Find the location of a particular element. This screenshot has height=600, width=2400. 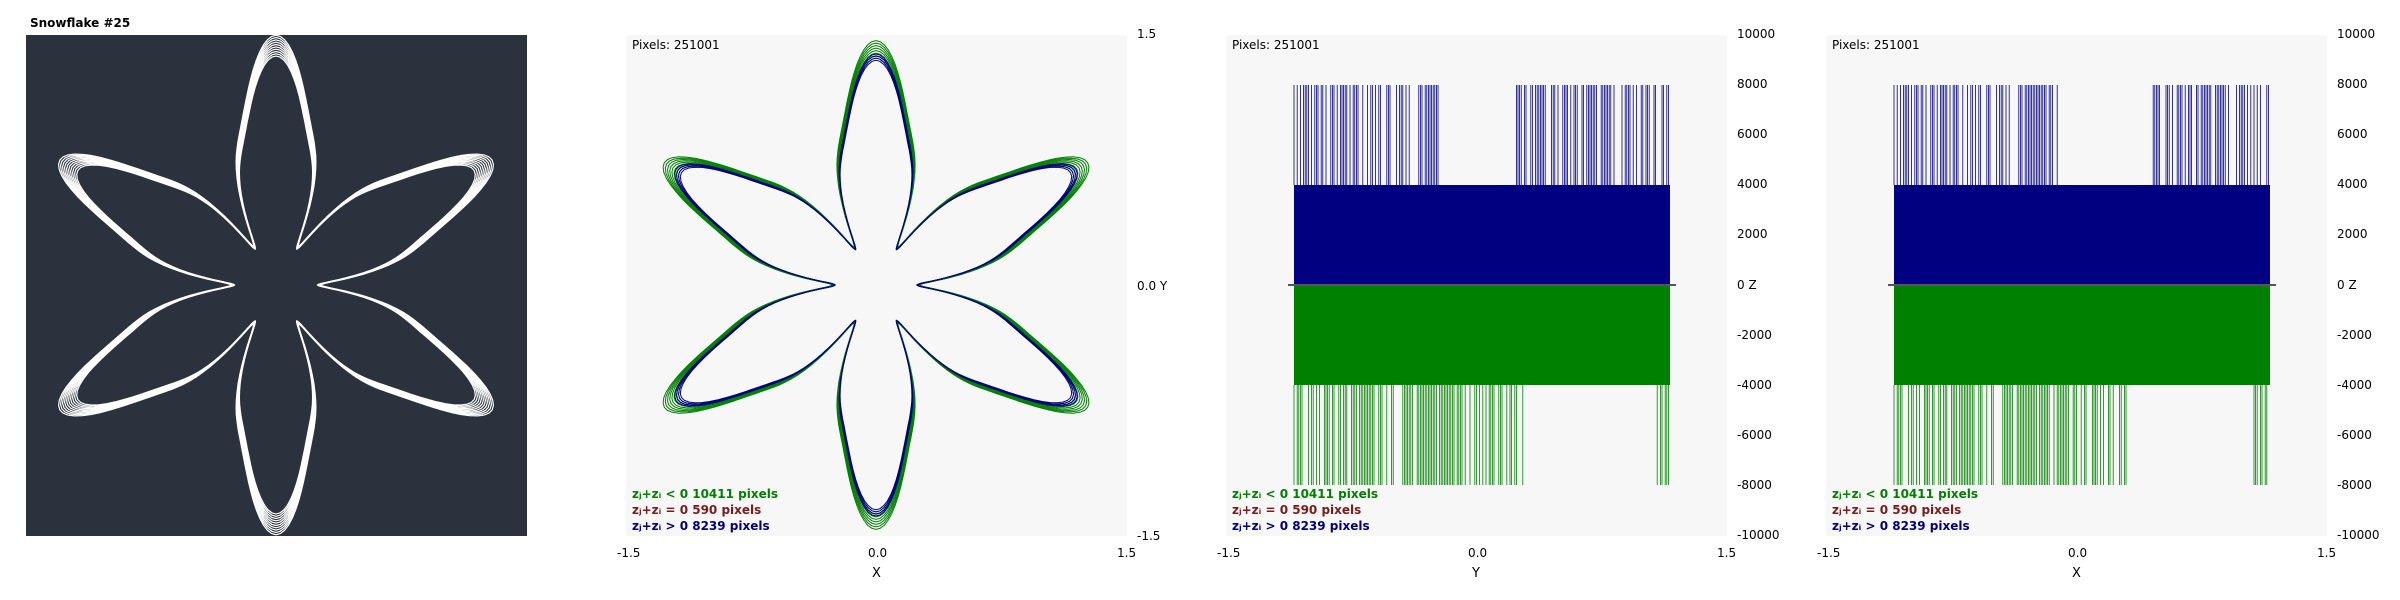

snowflake-contour-positive is located at coordinates (876, 285).